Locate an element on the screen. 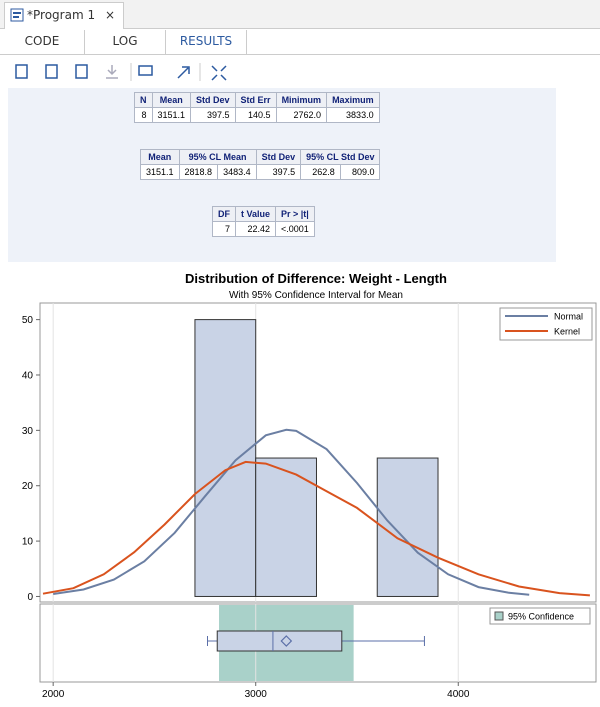 This screenshot has height=707, width=600. y-tick-label: 10 is located at coordinates (28, 542).